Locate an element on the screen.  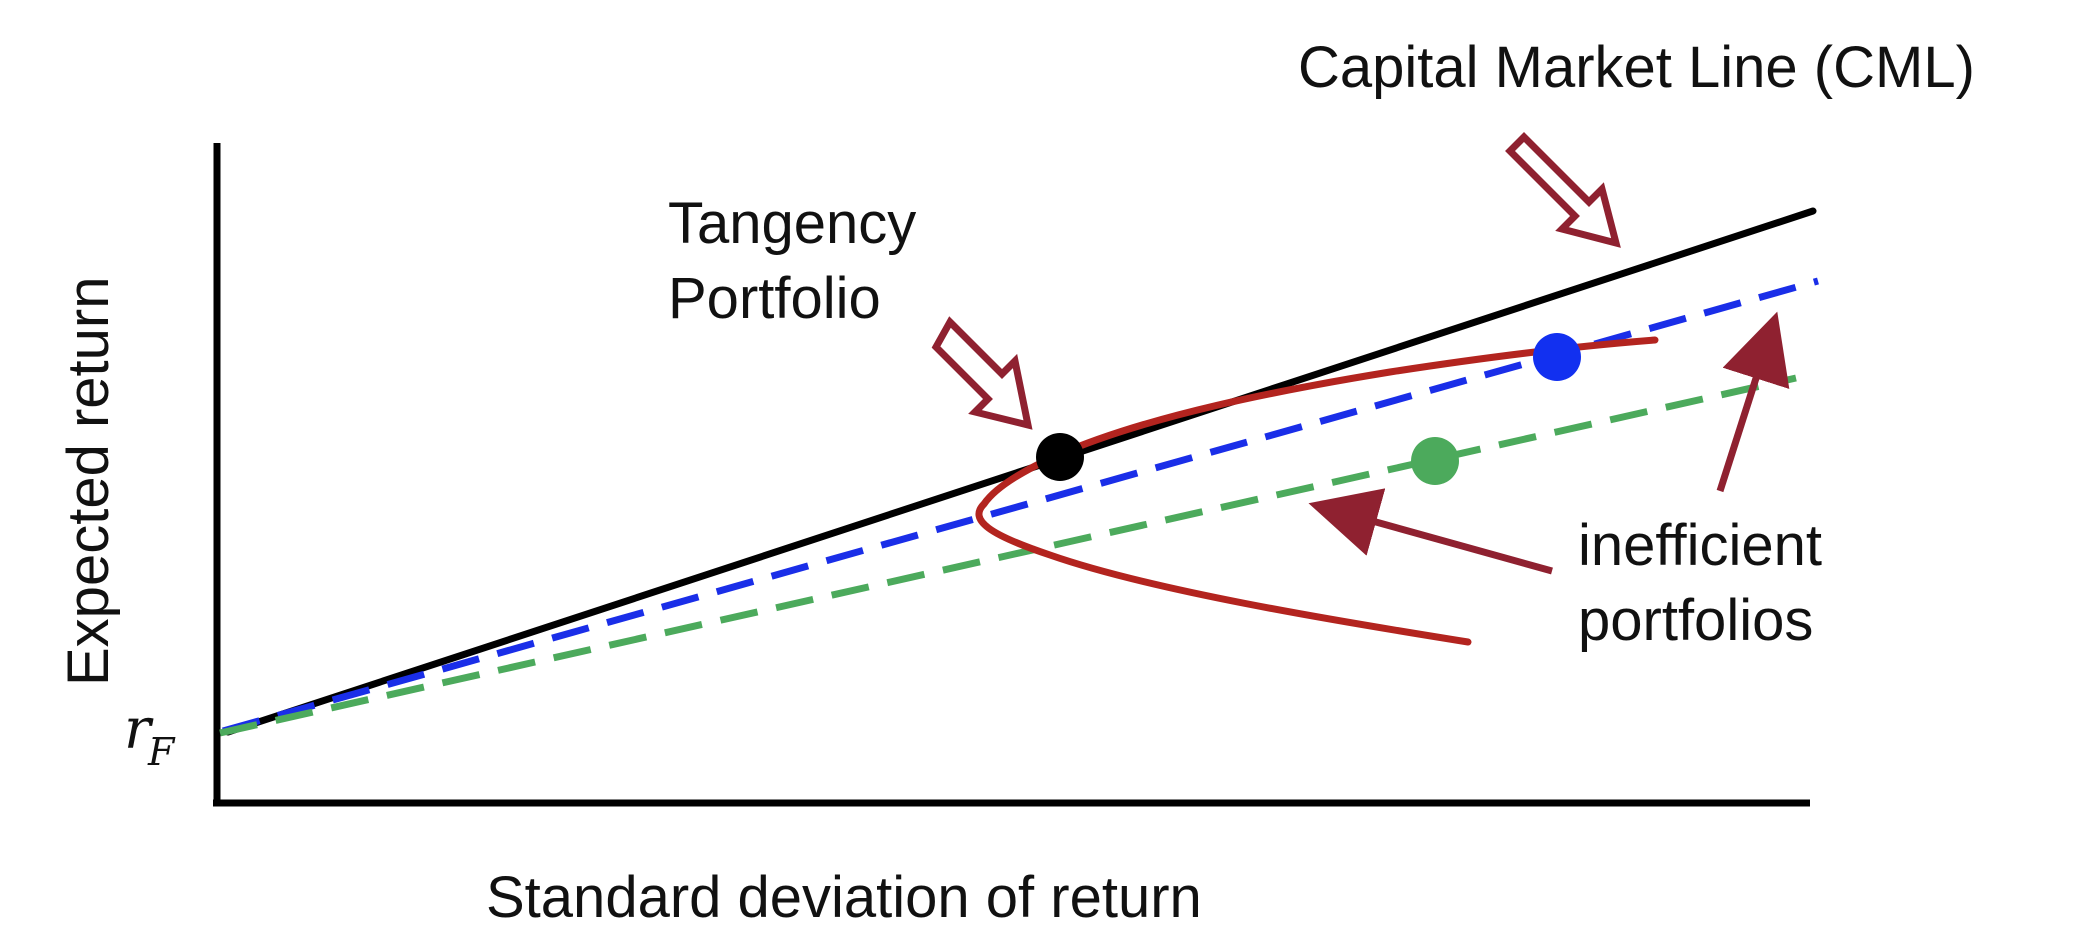
tangency-label-line2: Portfolio is located at coordinates (774, 298).